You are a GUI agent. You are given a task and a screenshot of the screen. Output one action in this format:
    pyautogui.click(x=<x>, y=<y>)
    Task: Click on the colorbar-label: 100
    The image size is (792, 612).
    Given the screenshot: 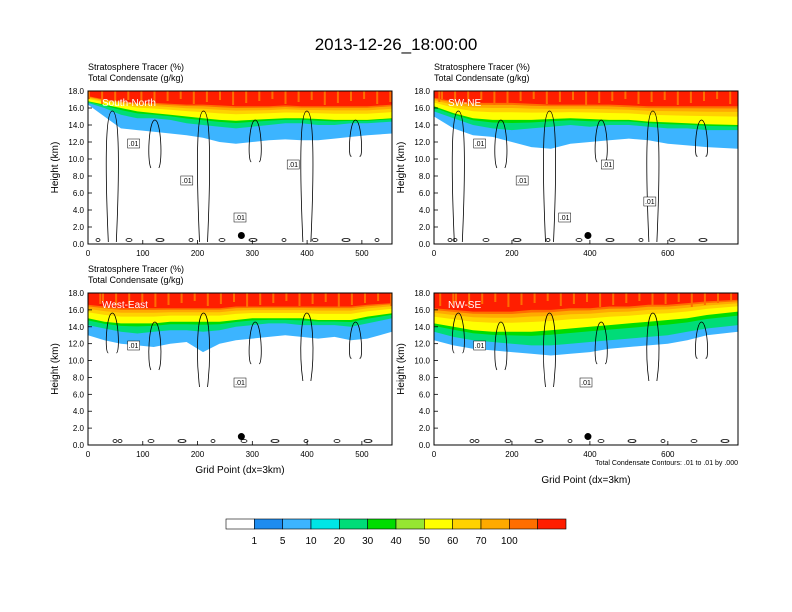 What is the action you would take?
    pyautogui.click(x=509, y=541)
    